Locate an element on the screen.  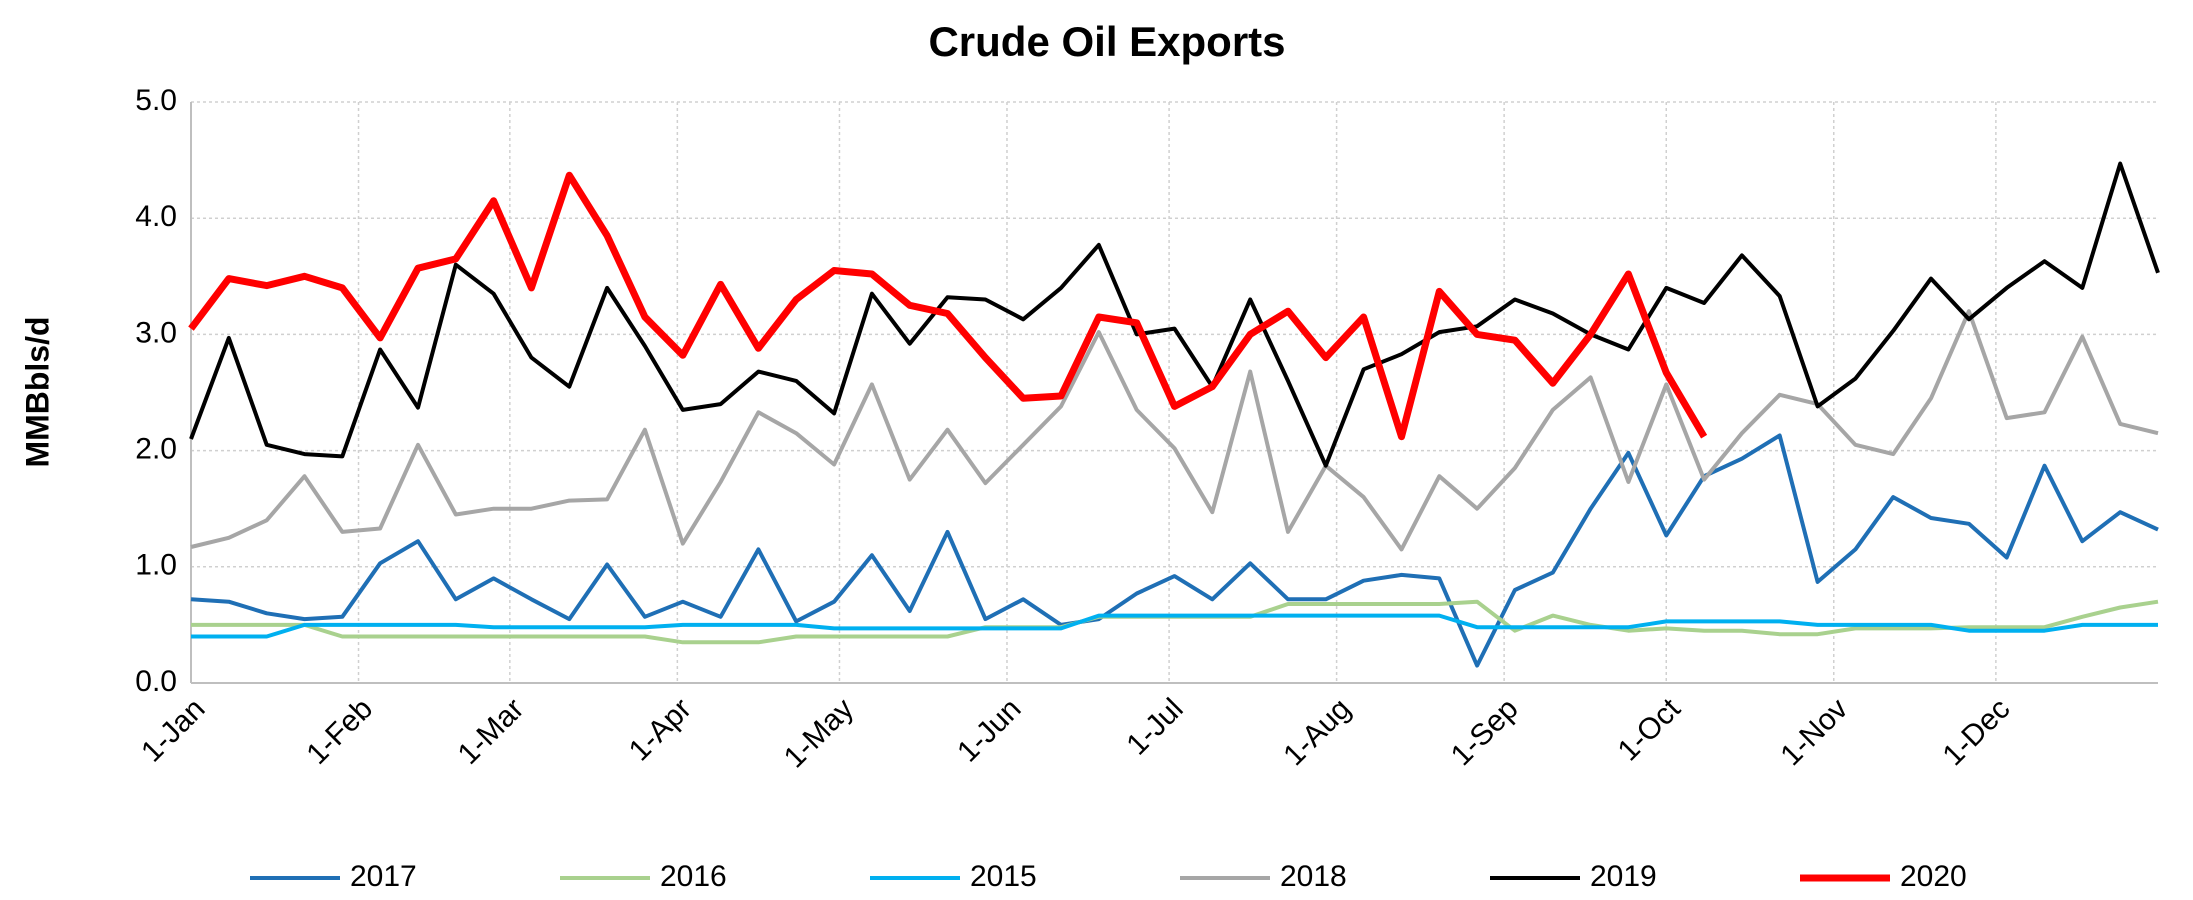
y-tick-label: 4.0 is located at coordinates (156, 216).